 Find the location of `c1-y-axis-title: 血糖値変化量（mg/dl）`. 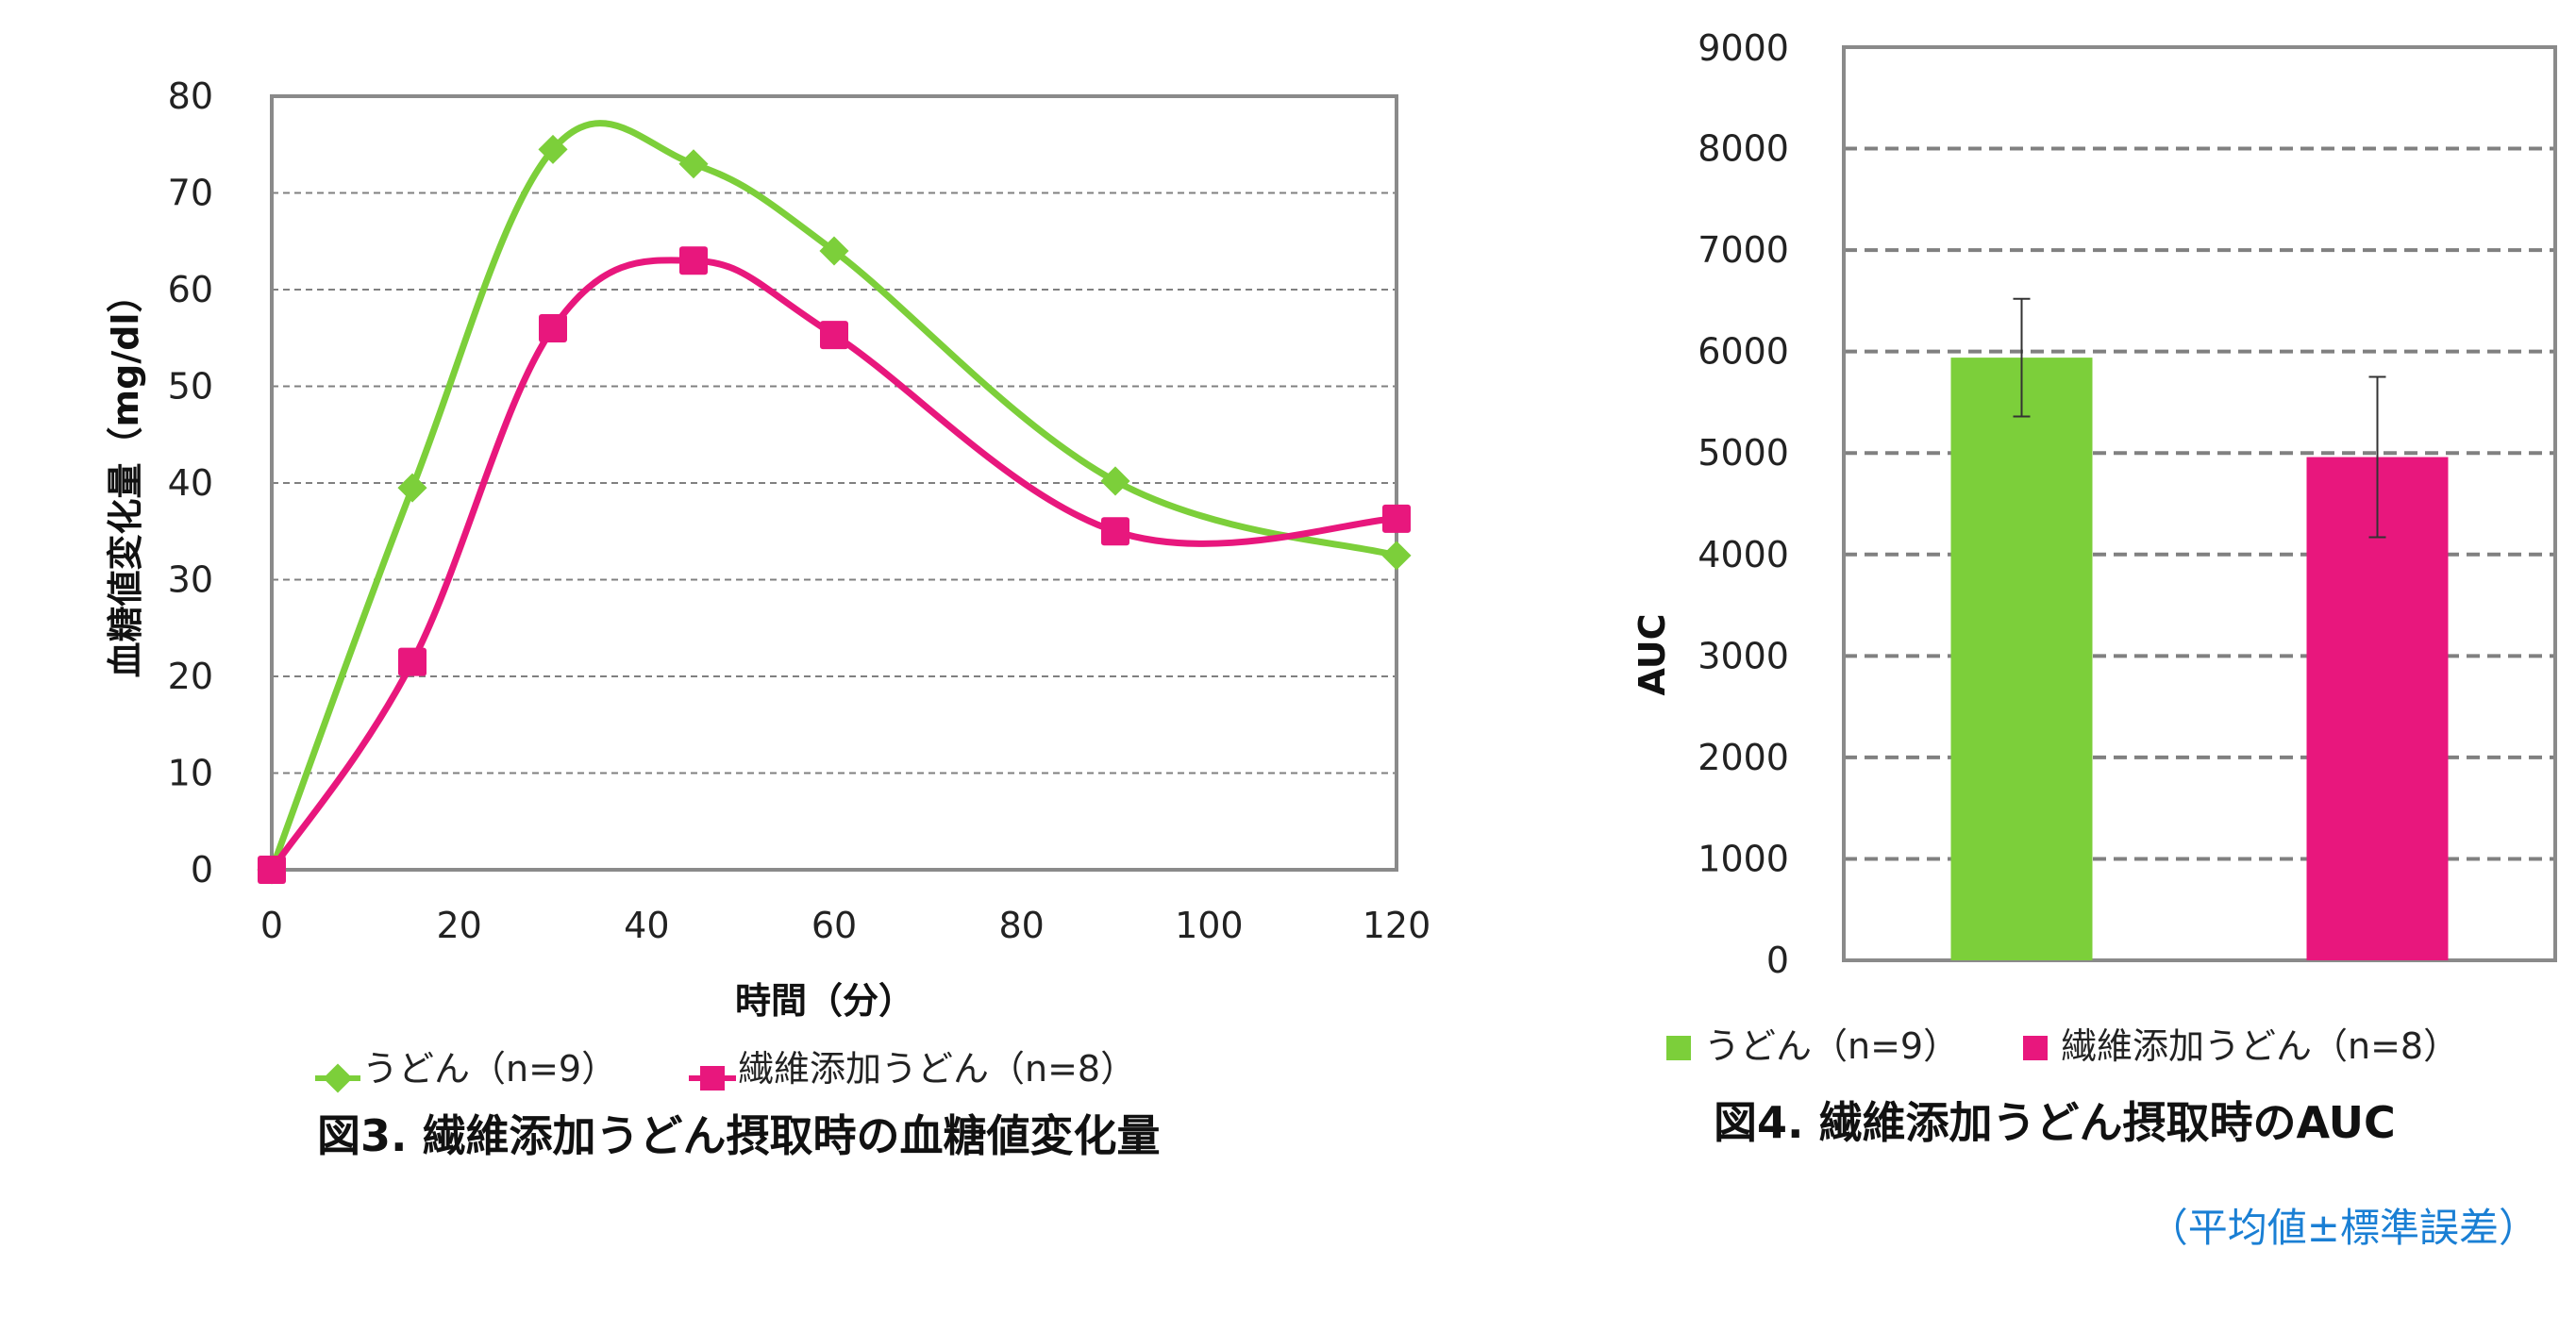

c1-y-axis-title: 血糖値変化量（mg/dl） is located at coordinates (125, 477).